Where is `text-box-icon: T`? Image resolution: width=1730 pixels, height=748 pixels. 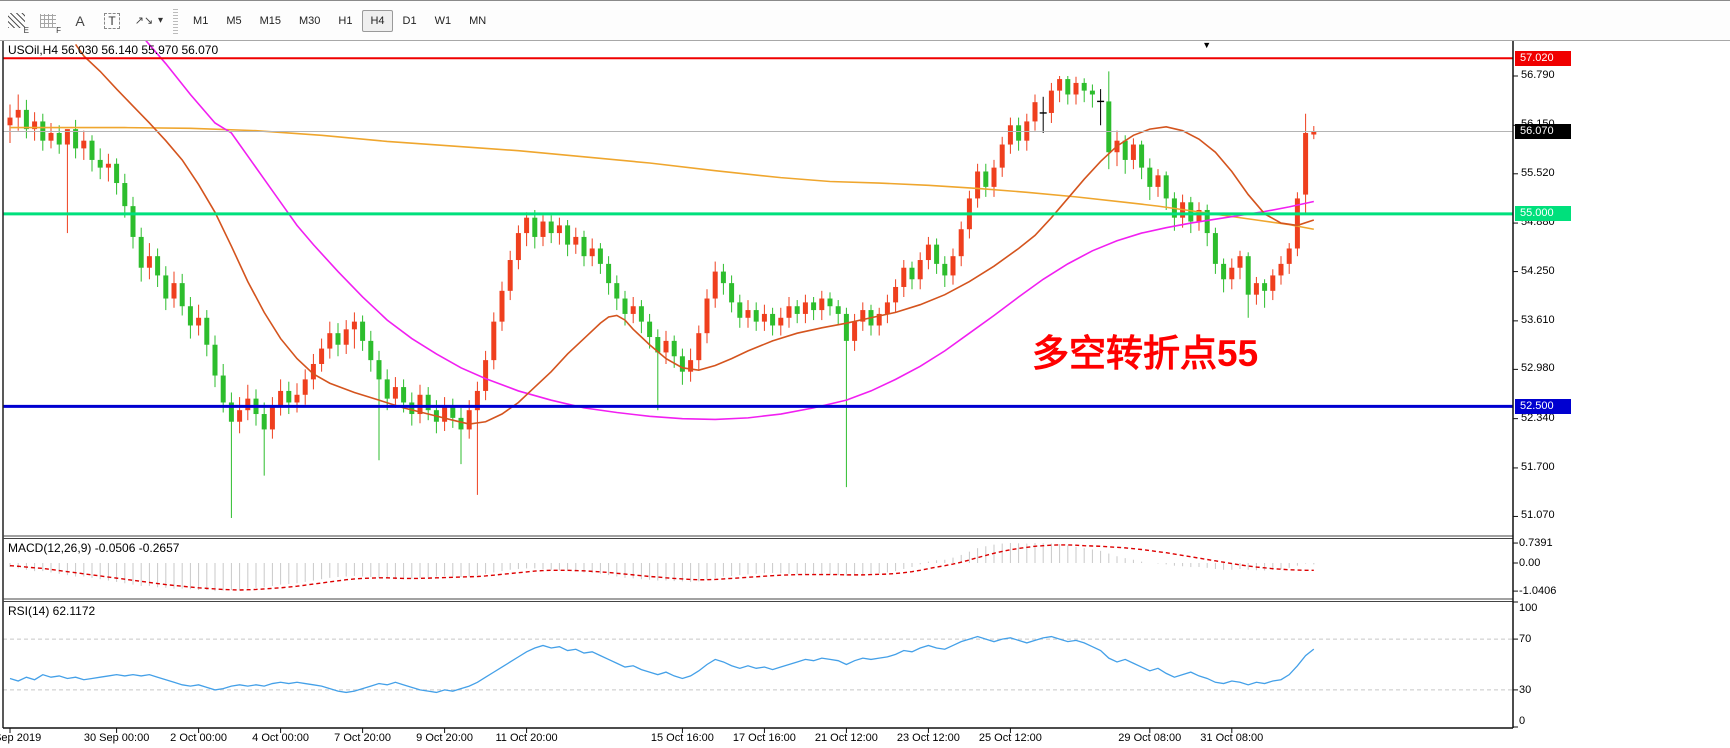
text-box-icon: T is located at coordinates (112, 21).